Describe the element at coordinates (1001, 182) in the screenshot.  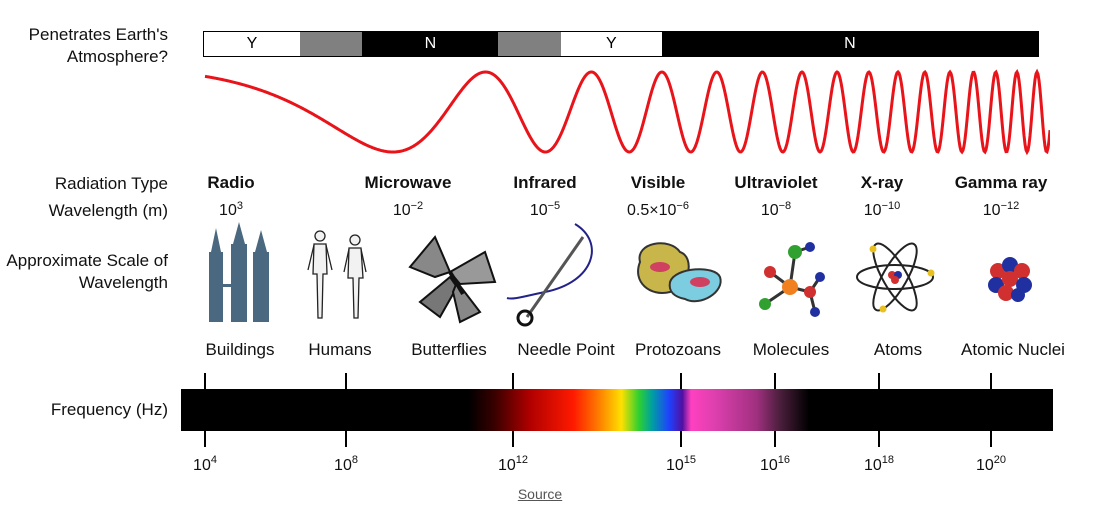
I see `radiation-type-name: Gamma ray` at that location.